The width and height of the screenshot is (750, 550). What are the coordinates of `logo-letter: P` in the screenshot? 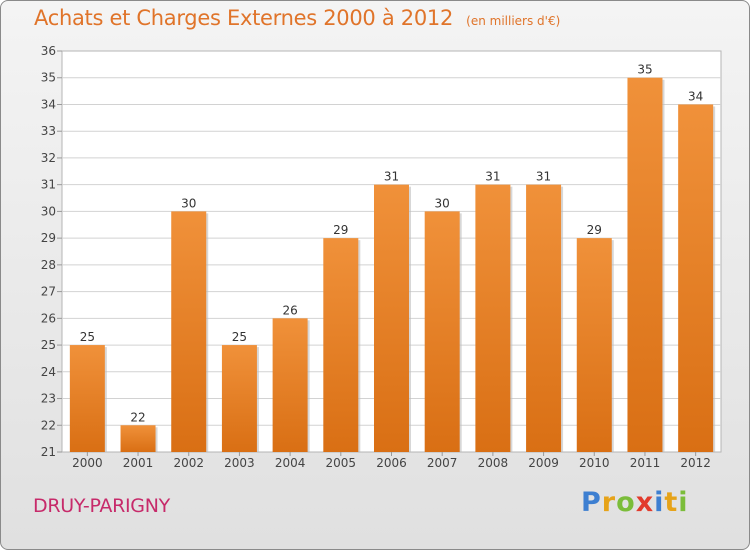 It's located at (591, 502).